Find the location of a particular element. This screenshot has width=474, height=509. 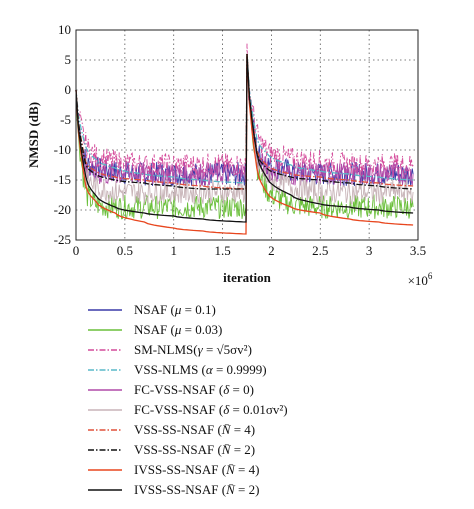

y-tick-label: -5 is located at coordinates (65, 119).